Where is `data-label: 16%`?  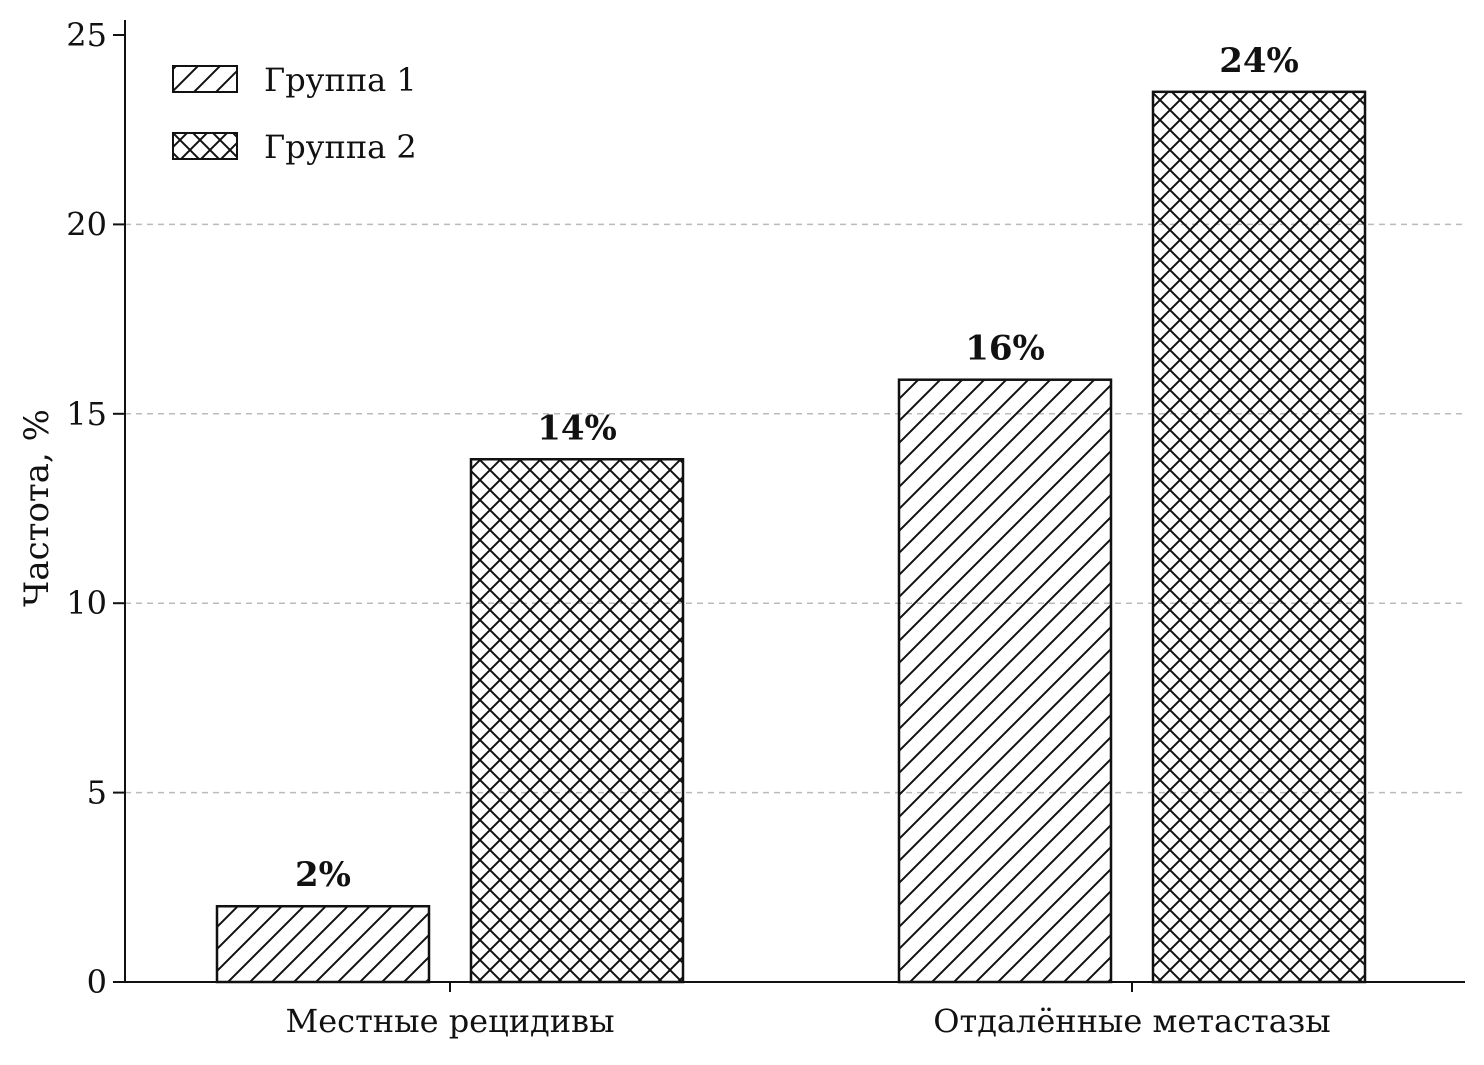 data-label: 16% is located at coordinates (1005, 349).